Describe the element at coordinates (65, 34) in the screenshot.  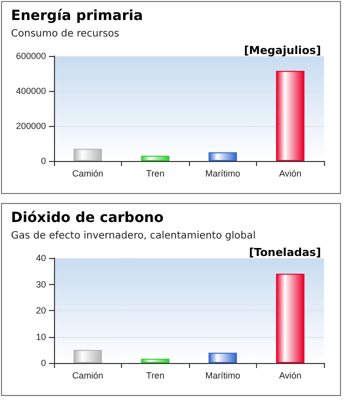
I see `chart-subtitle: Consumo de recursos` at that location.